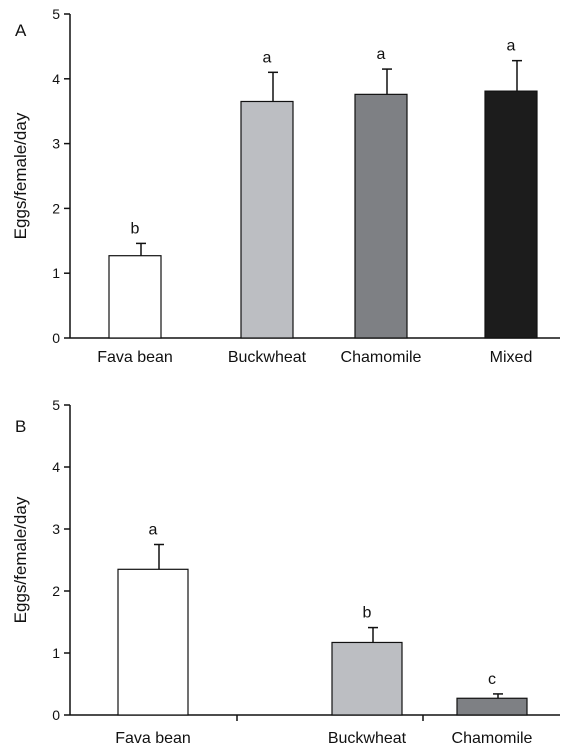  What do you see at coordinates (56, 591) in the screenshot?
I see `panel-b-y-tick-label: 2` at bounding box center [56, 591].